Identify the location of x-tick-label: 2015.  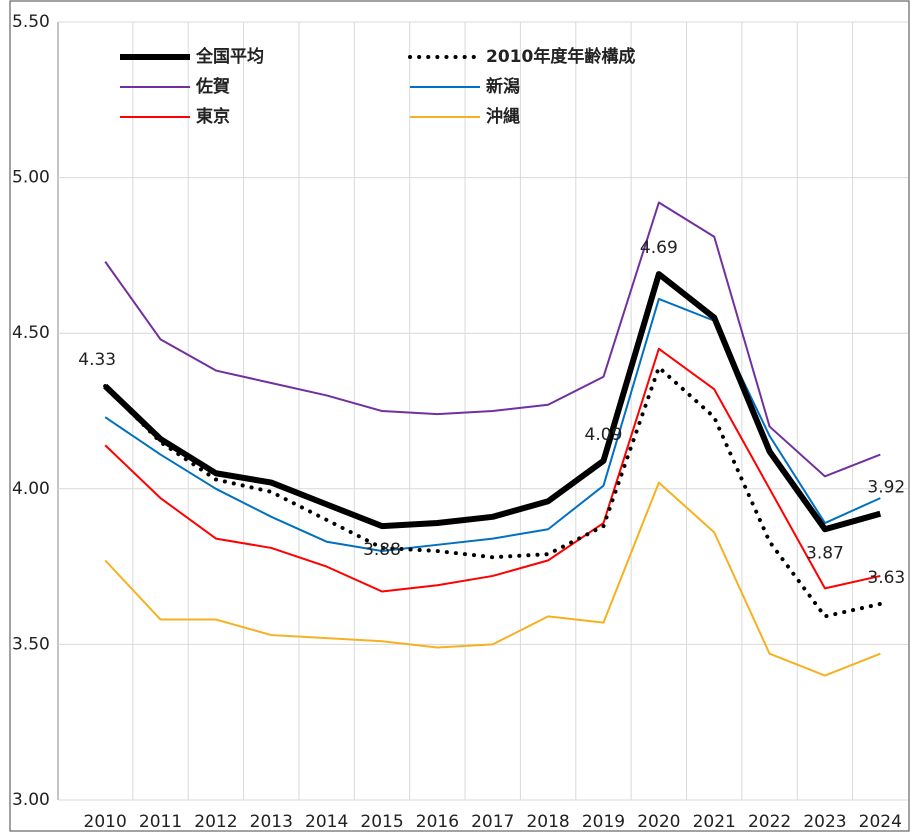
(381, 822).